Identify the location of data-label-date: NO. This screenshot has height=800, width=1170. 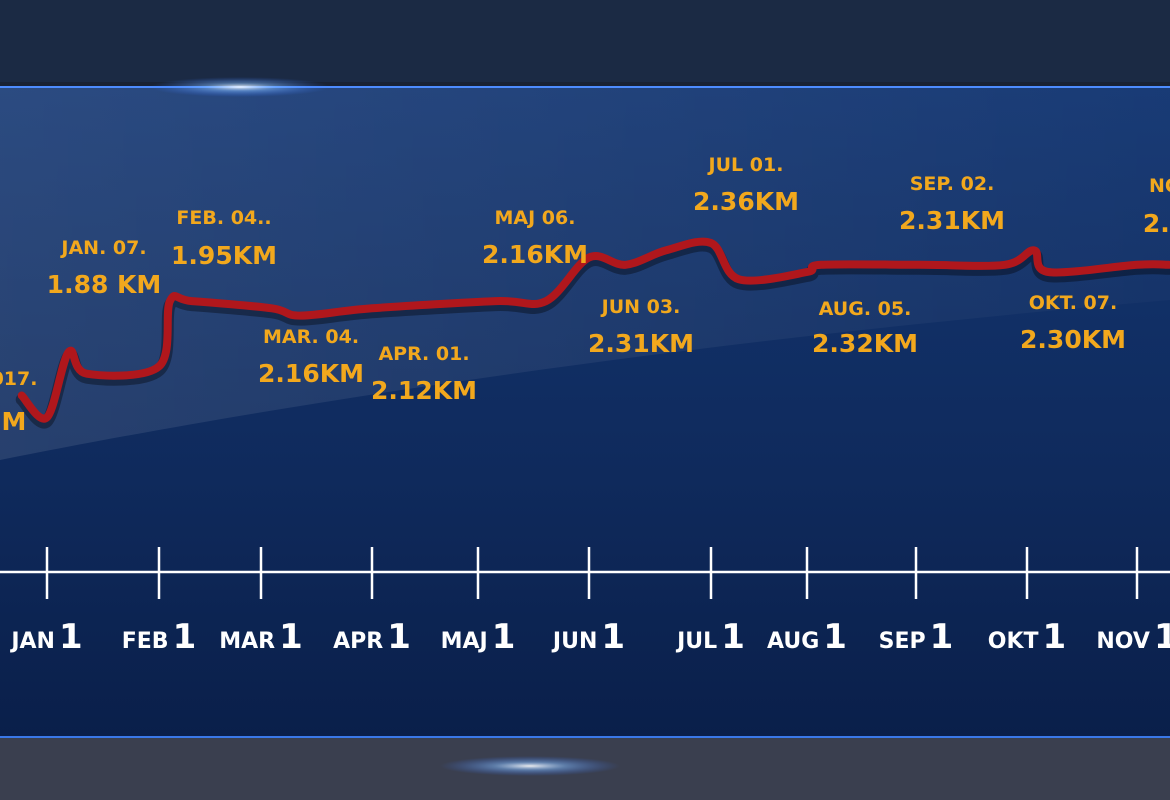
(1159, 186).